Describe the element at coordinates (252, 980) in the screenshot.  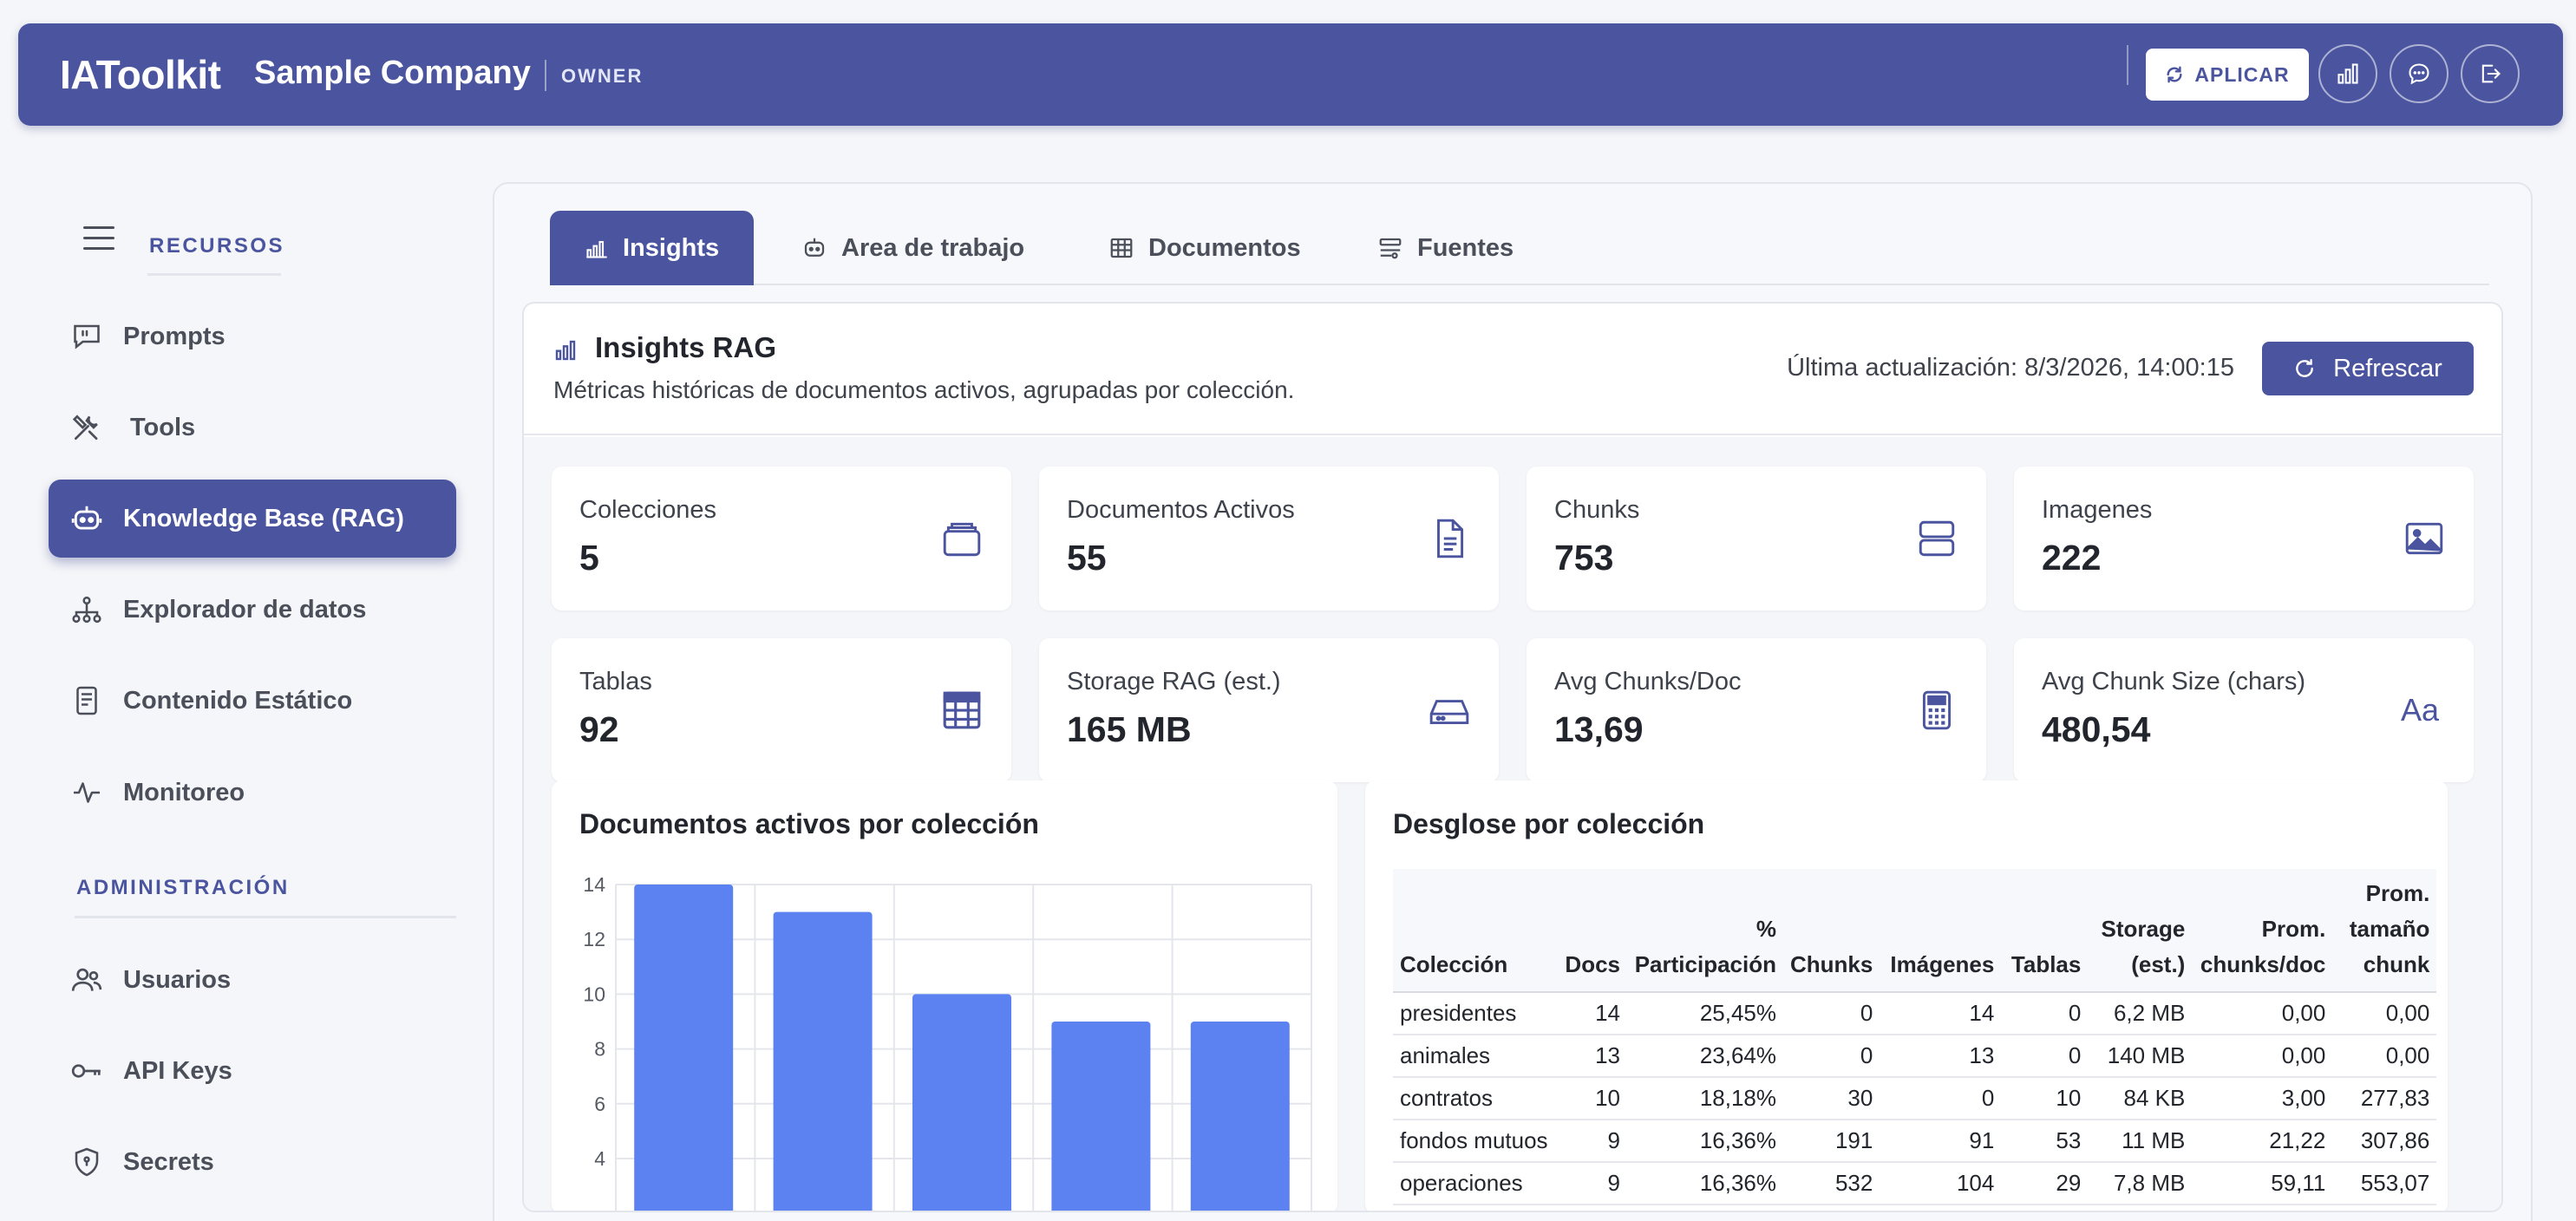
I see `sidebar-item-users: Usuarios` at that location.